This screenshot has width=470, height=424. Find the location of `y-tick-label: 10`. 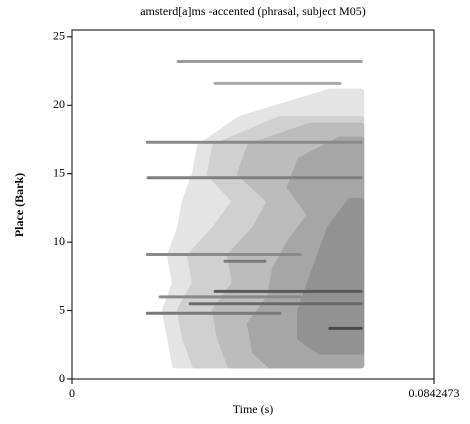

y-tick-label: 10 is located at coordinates (59, 241).